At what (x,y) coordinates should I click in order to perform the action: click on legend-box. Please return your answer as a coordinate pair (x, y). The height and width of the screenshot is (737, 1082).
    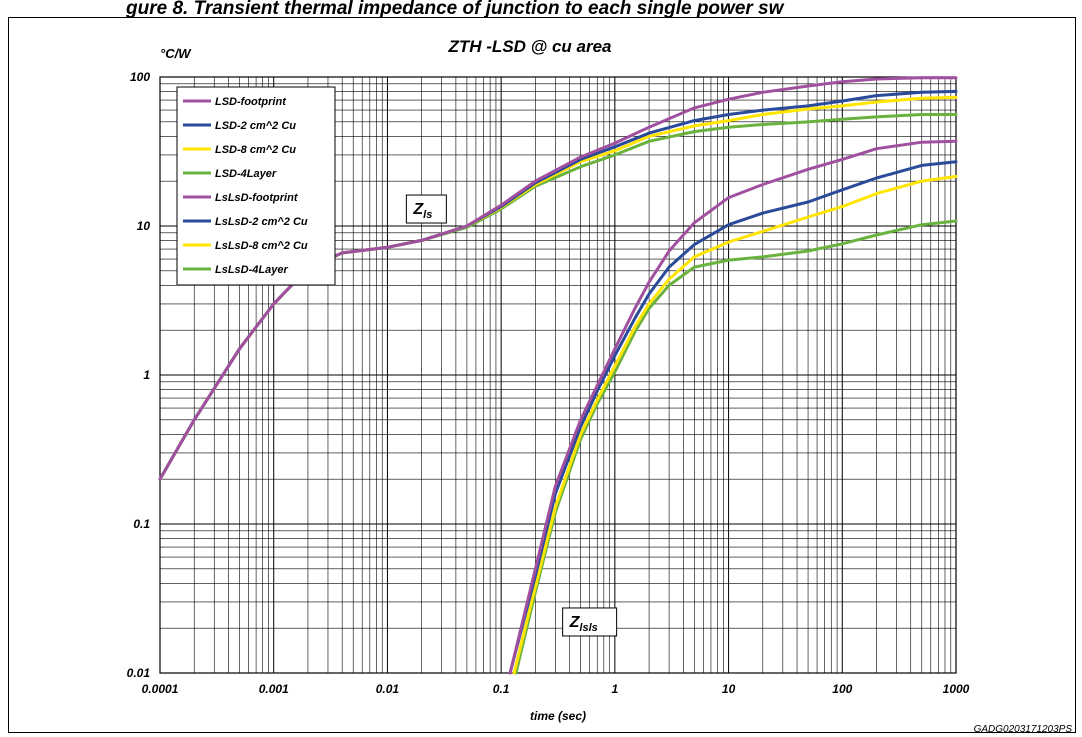
    Looking at the image, I should click on (256, 186).